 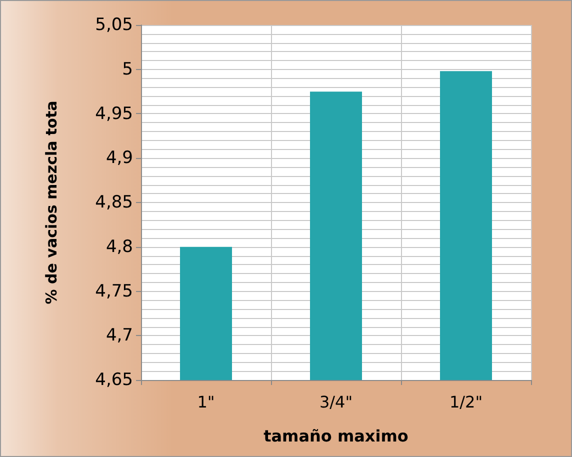 What do you see at coordinates (114, 291) in the screenshot?
I see `y-tick-label: 4,75` at bounding box center [114, 291].